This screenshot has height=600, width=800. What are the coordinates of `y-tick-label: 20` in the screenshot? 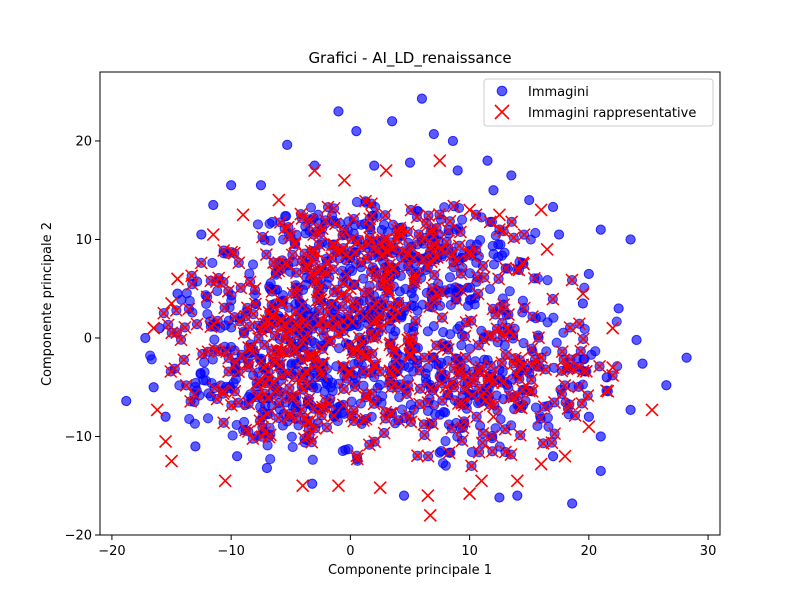 It's located at (83, 141).